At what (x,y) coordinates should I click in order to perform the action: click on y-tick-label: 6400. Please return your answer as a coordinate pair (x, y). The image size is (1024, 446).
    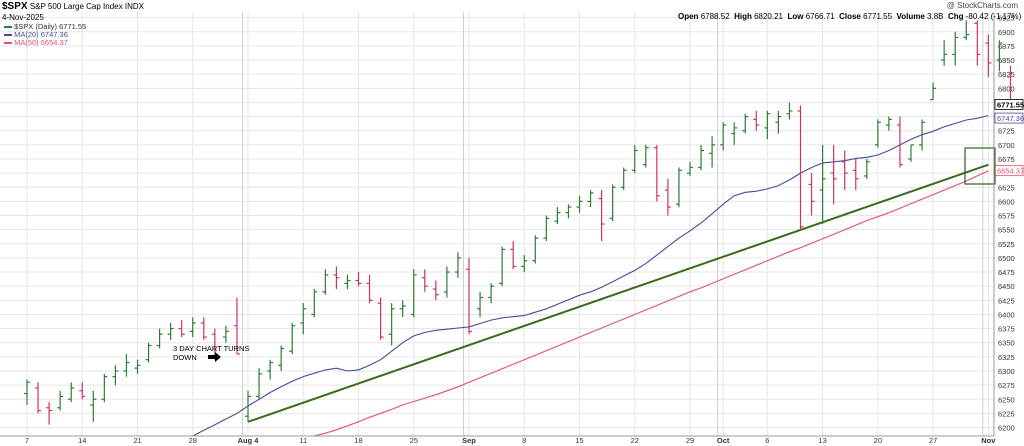
    Looking at the image, I should click on (1006, 314).